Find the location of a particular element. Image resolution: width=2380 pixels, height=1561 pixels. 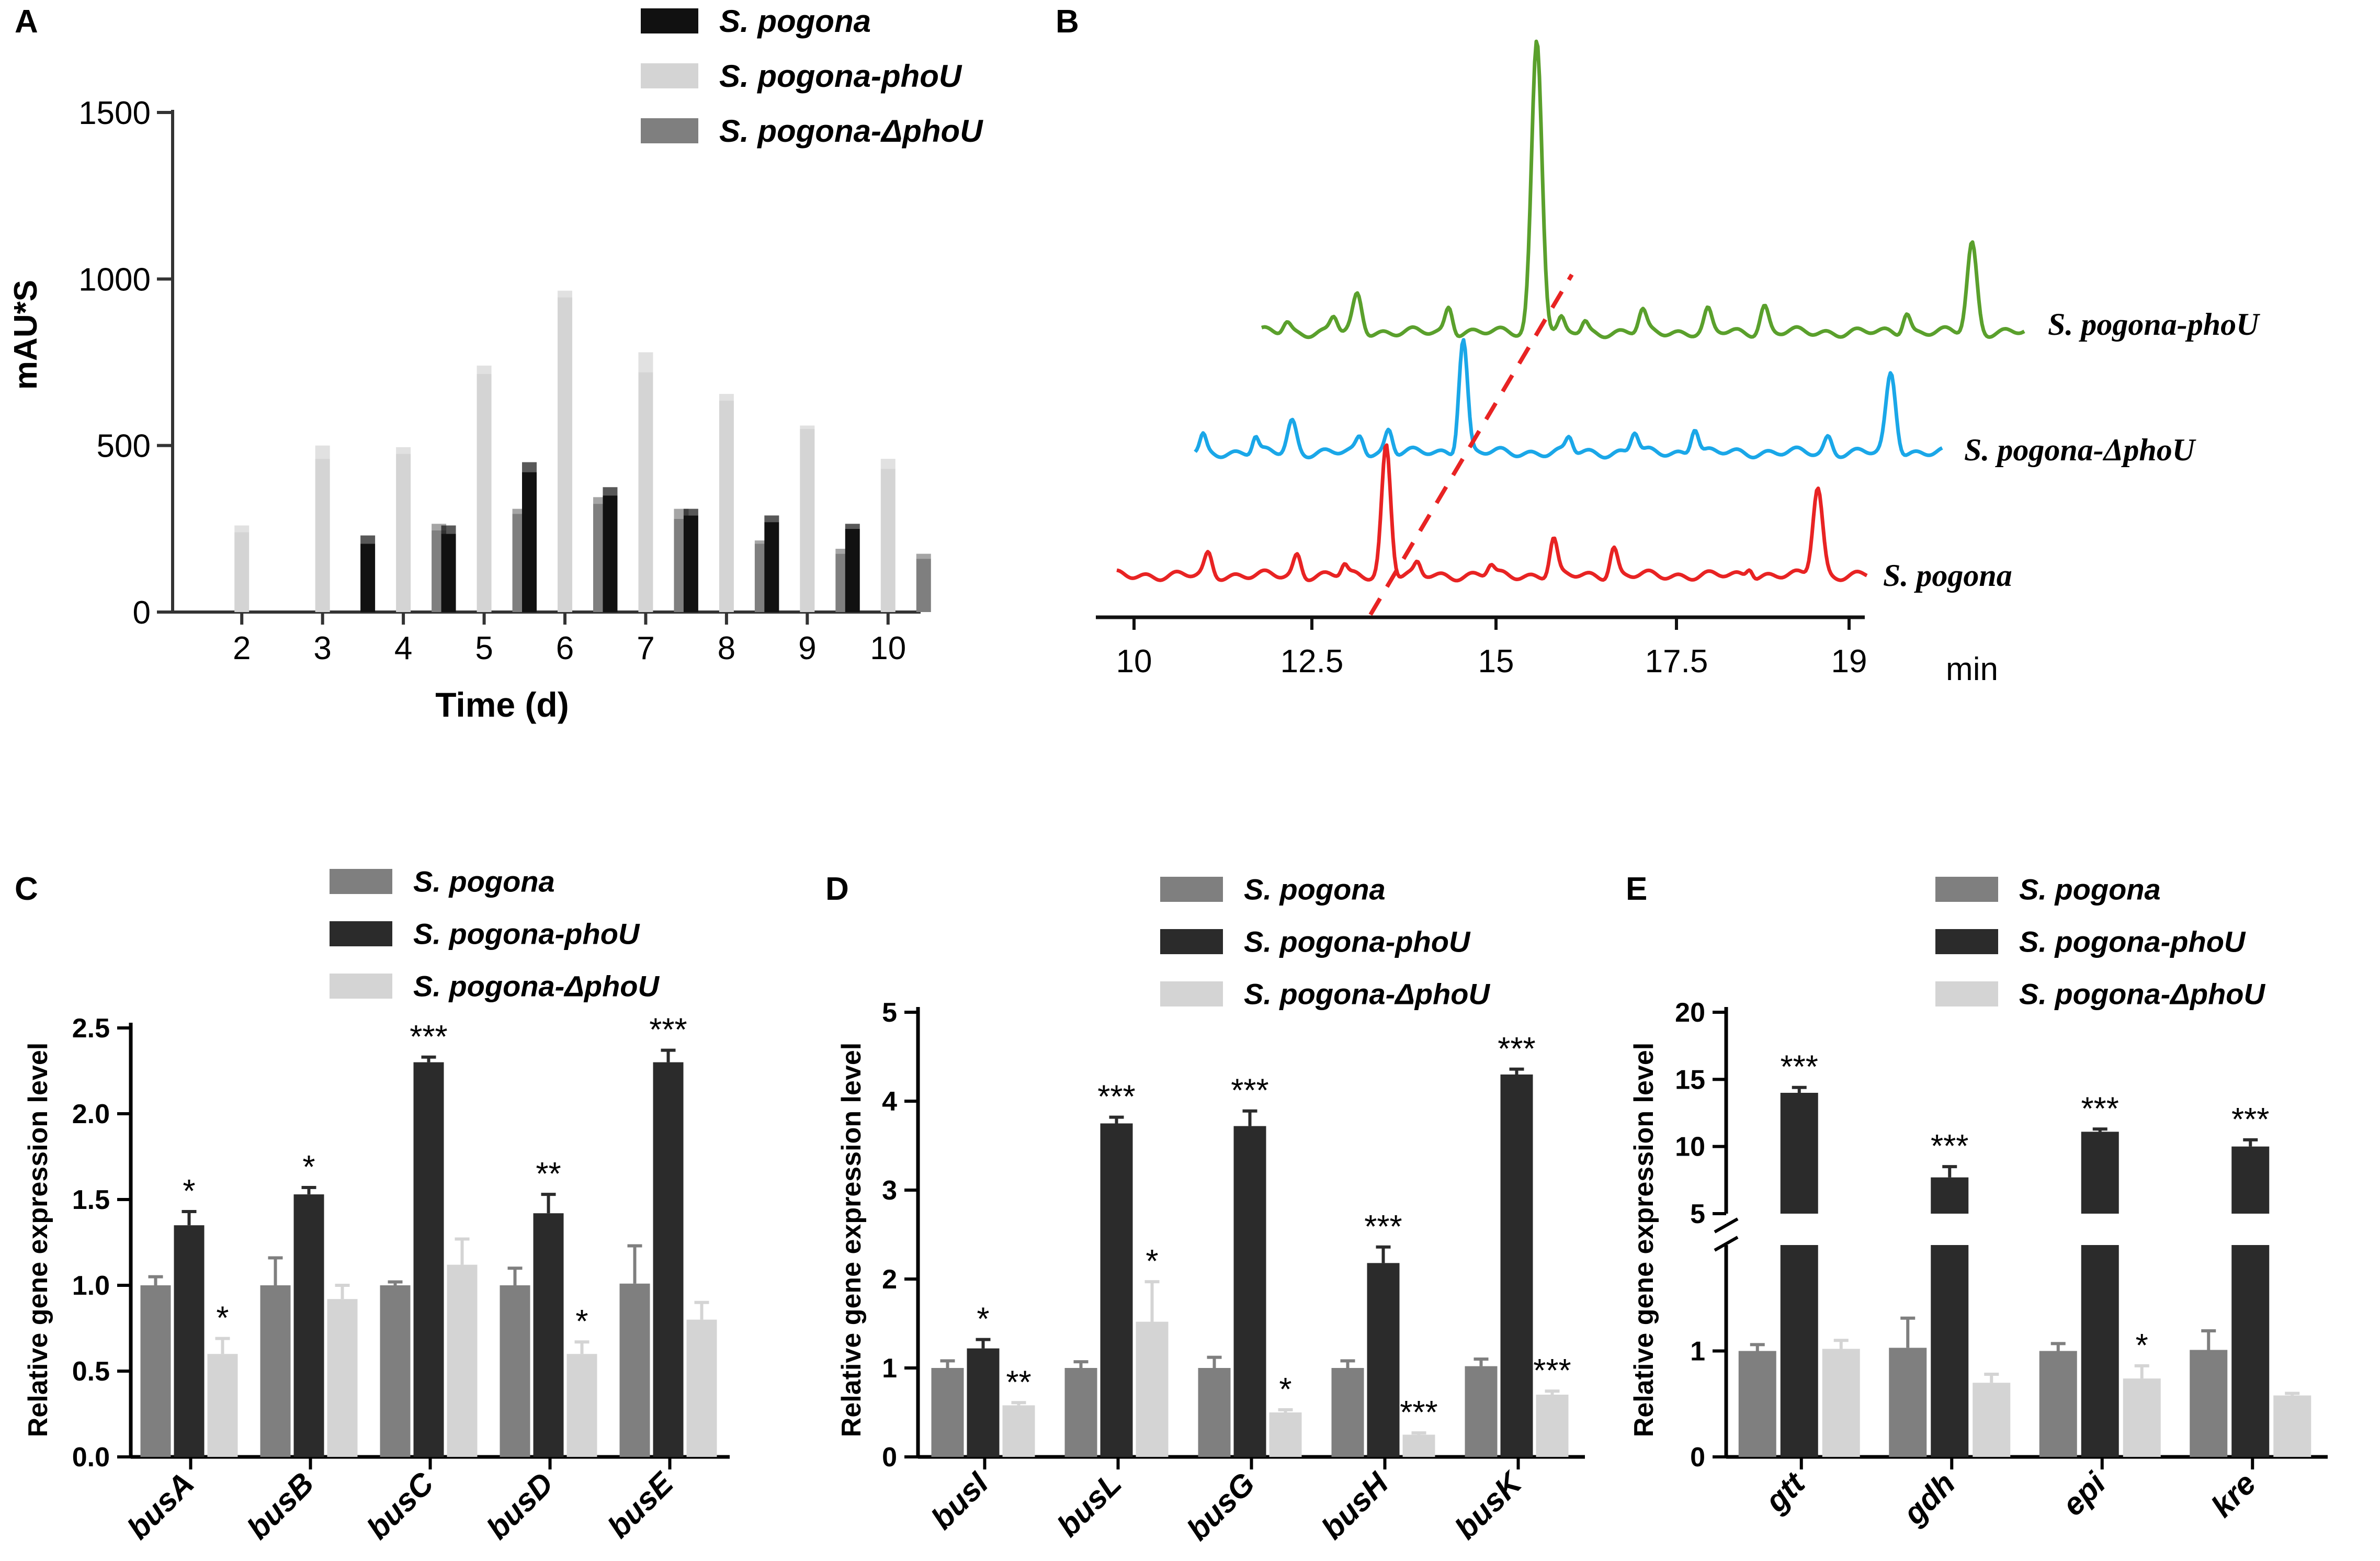

b-trace-label-phou: S. pogona-phoU is located at coordinates (2154, 324).